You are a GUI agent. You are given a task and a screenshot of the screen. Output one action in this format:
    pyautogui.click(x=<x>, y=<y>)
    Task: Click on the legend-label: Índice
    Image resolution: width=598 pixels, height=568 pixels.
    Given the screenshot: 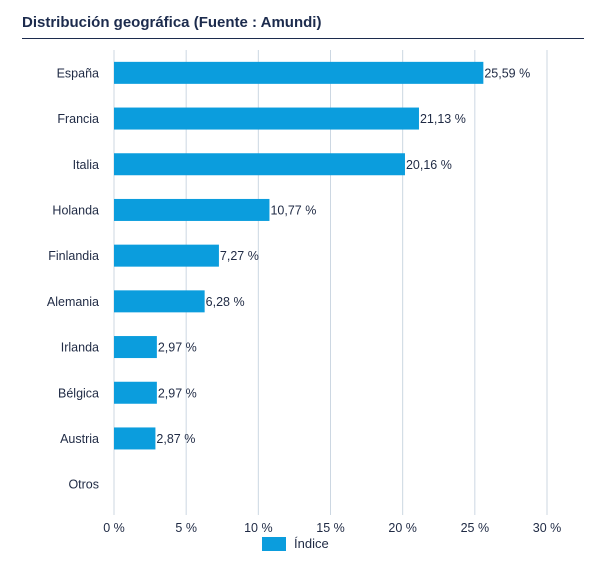 What is the action you would take?
    pyautogui.click(x=311, y=543)
    